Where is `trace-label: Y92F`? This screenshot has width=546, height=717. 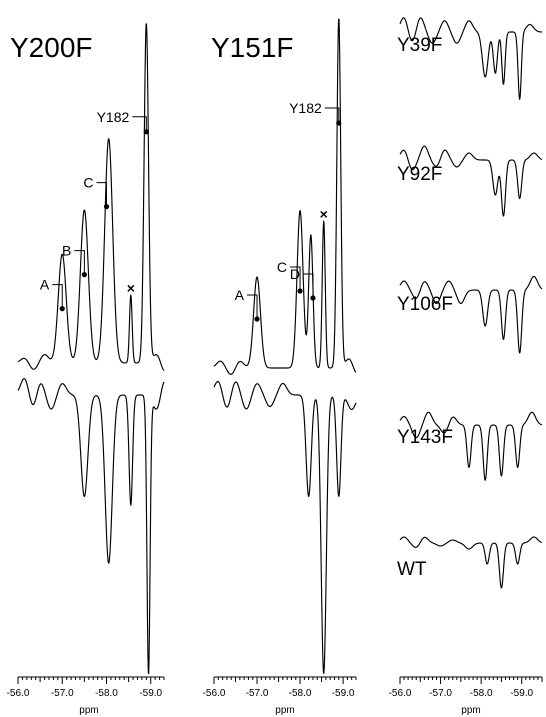 trace-label: Y92F is located at coordinates (419, 174).